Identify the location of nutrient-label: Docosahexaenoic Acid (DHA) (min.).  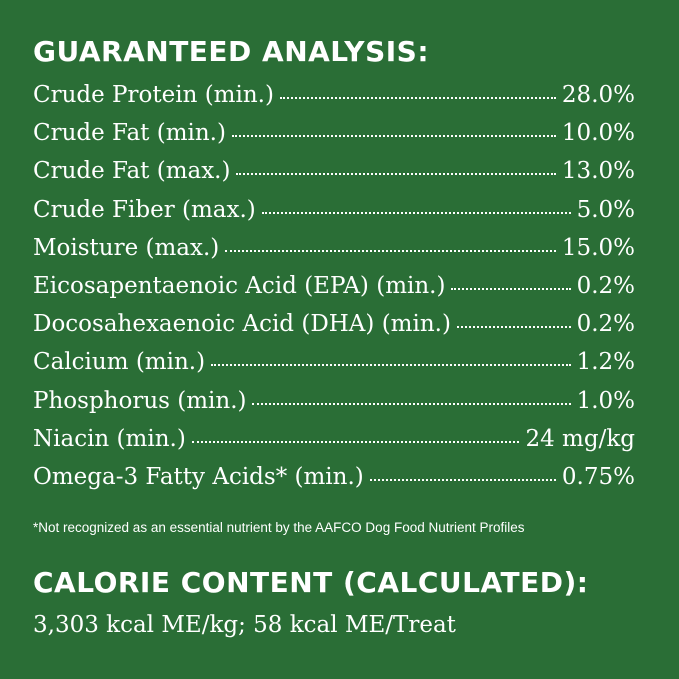
(242, 324).